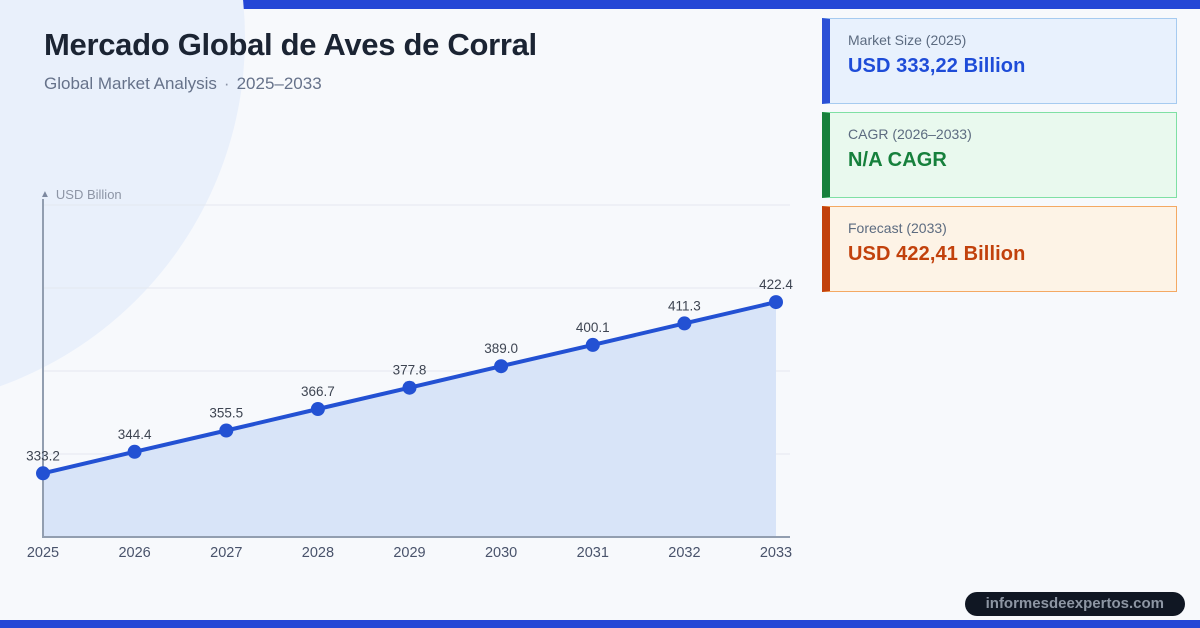 This screenshot has height=628, width=1200. Describe the element at coordinates (318, 391) in the screenshot. I see `data-point-label: 366.7` at that location.